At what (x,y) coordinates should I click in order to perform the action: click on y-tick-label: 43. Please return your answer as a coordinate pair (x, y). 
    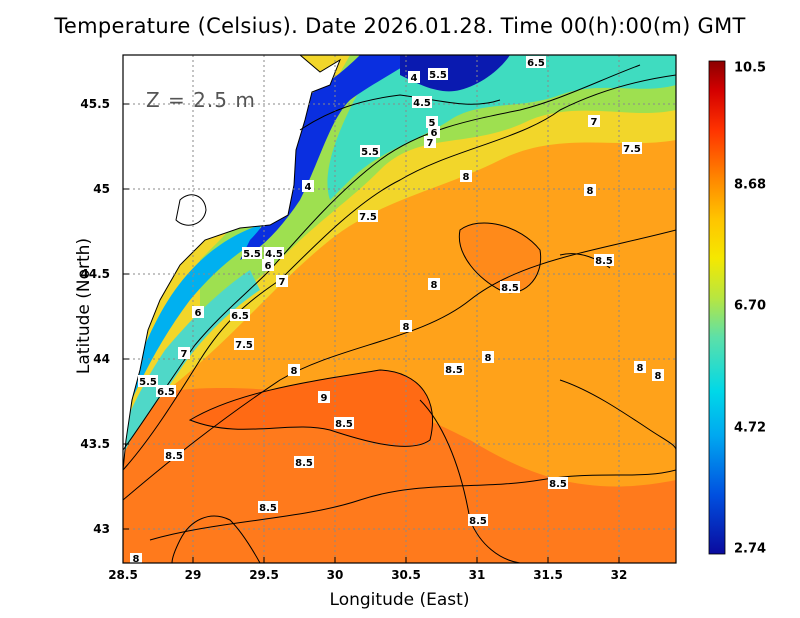
    Looking at the image, I should click on (101, 529).